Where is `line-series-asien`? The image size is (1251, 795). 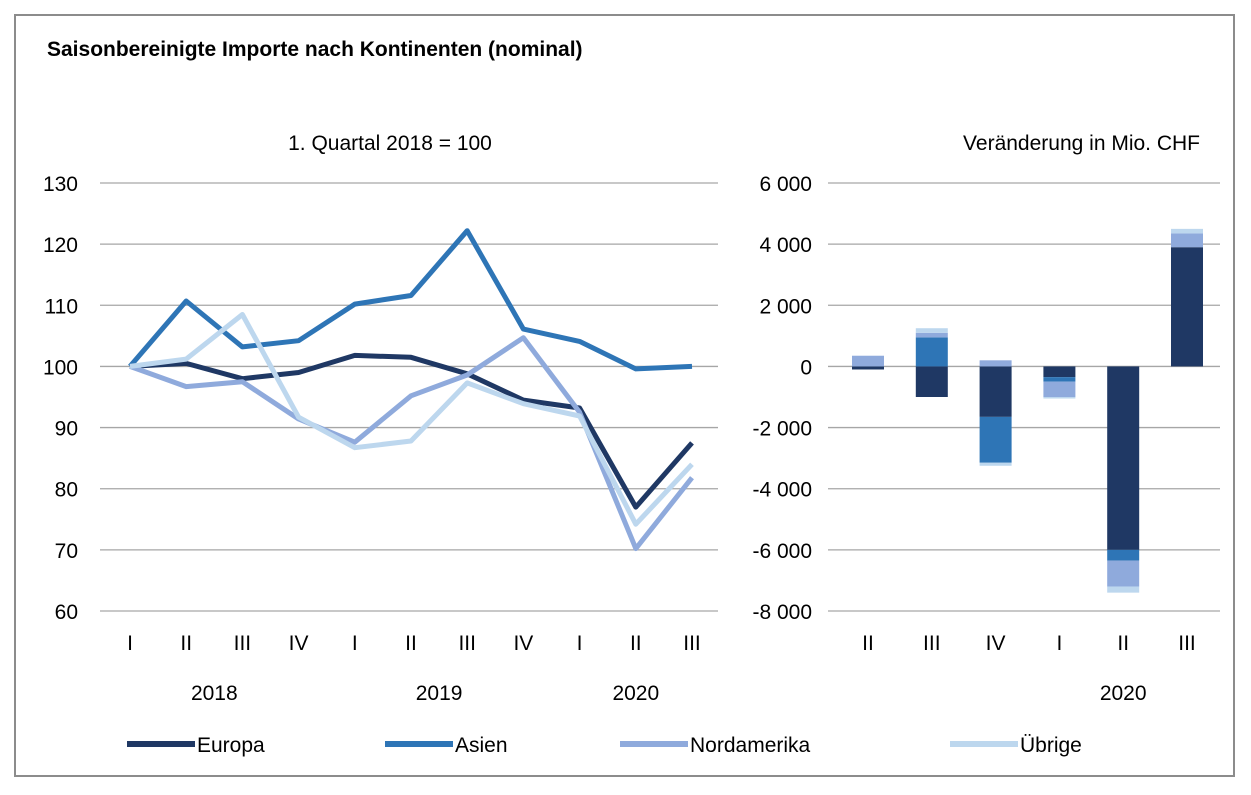
line-series-asien is located at coordinates (410, 300).